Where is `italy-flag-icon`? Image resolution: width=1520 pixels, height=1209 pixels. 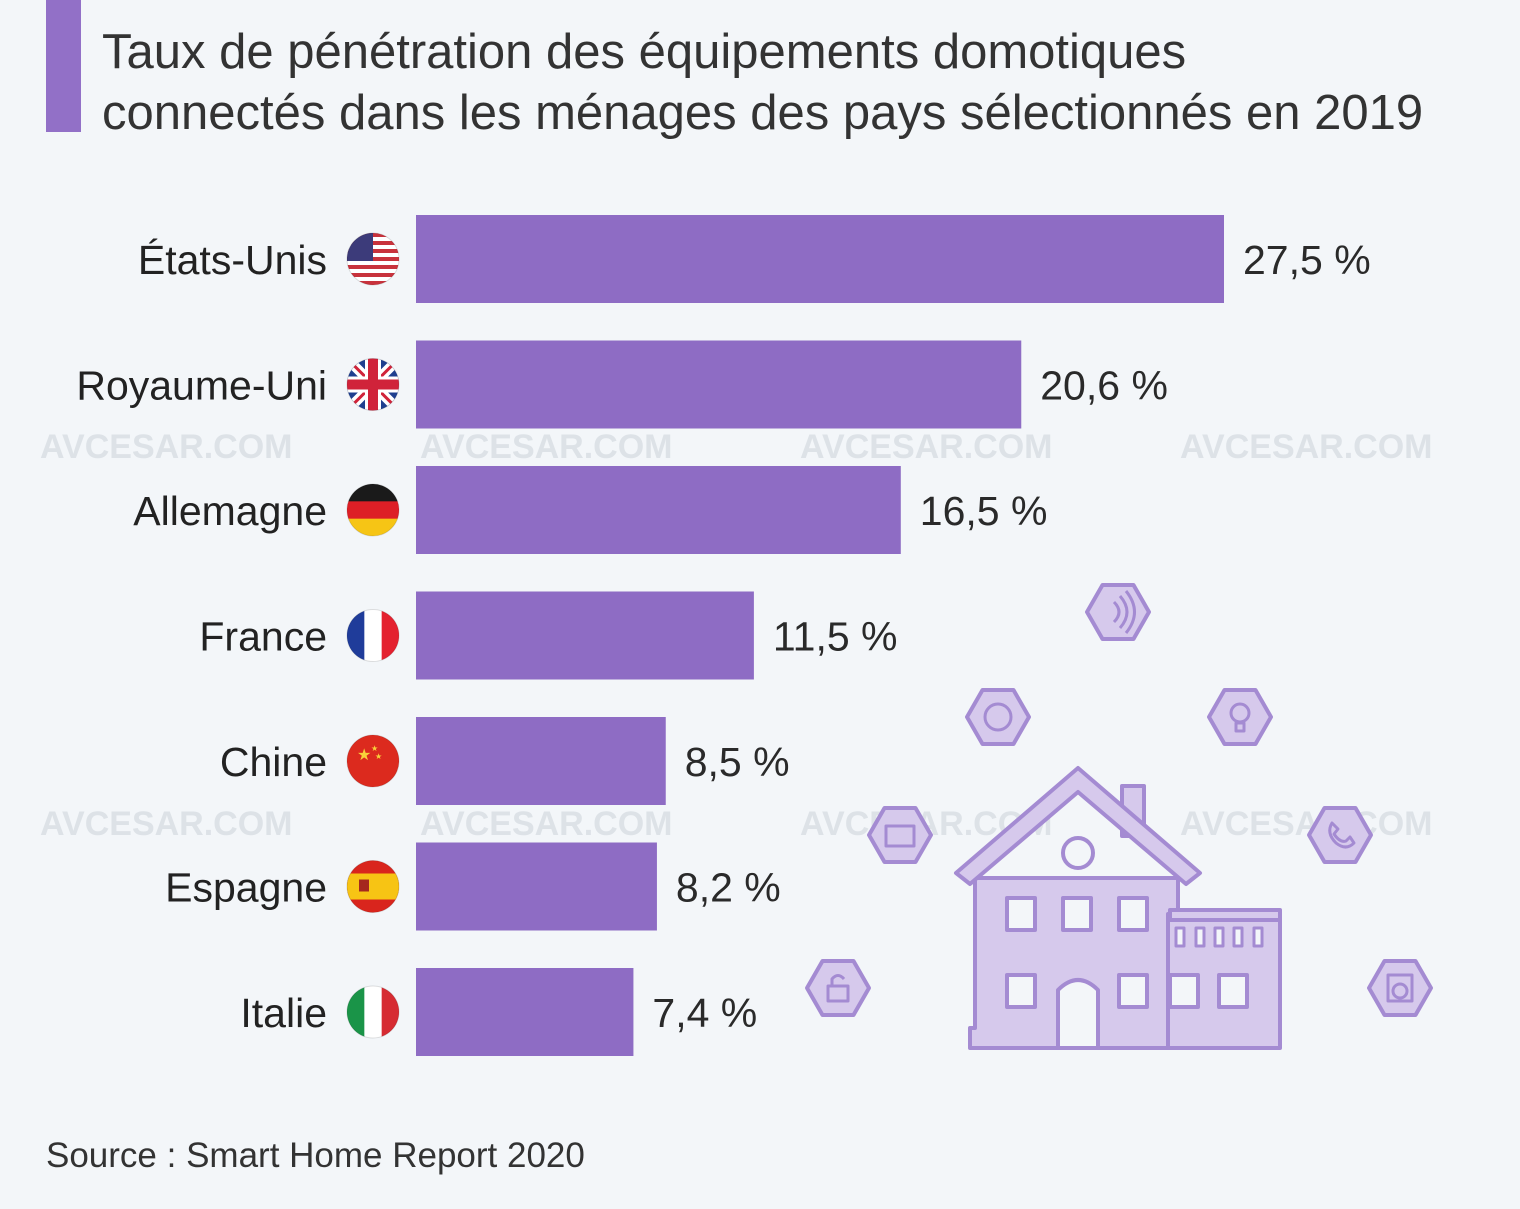 italy-flag-icon is located at coordinates (373, 1012).